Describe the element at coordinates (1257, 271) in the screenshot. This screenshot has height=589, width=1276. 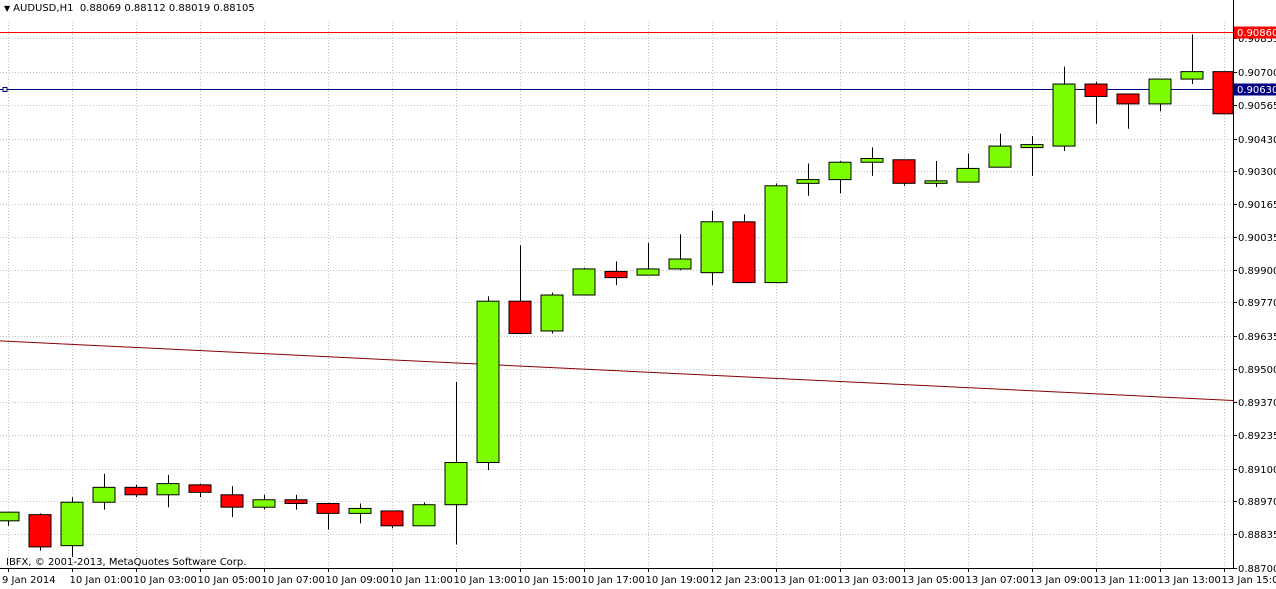
I see `price-tick-label: 0.89900` at that location.